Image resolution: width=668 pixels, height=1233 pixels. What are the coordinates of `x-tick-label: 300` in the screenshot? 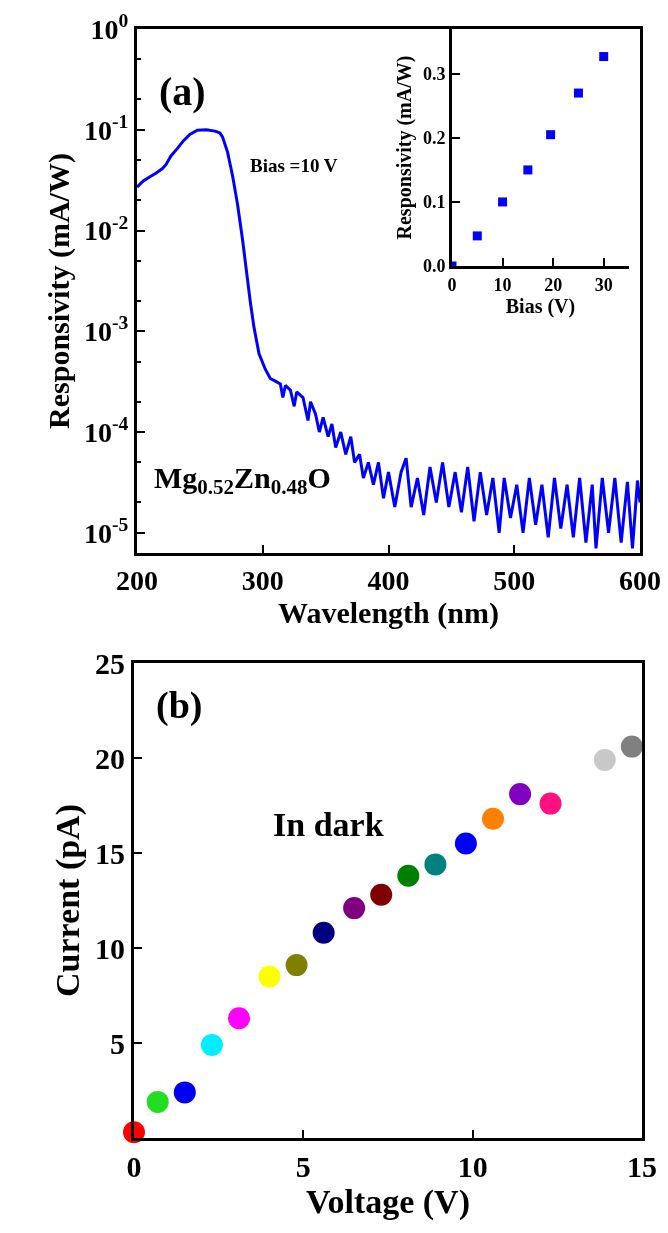 It's located at (262, 580).